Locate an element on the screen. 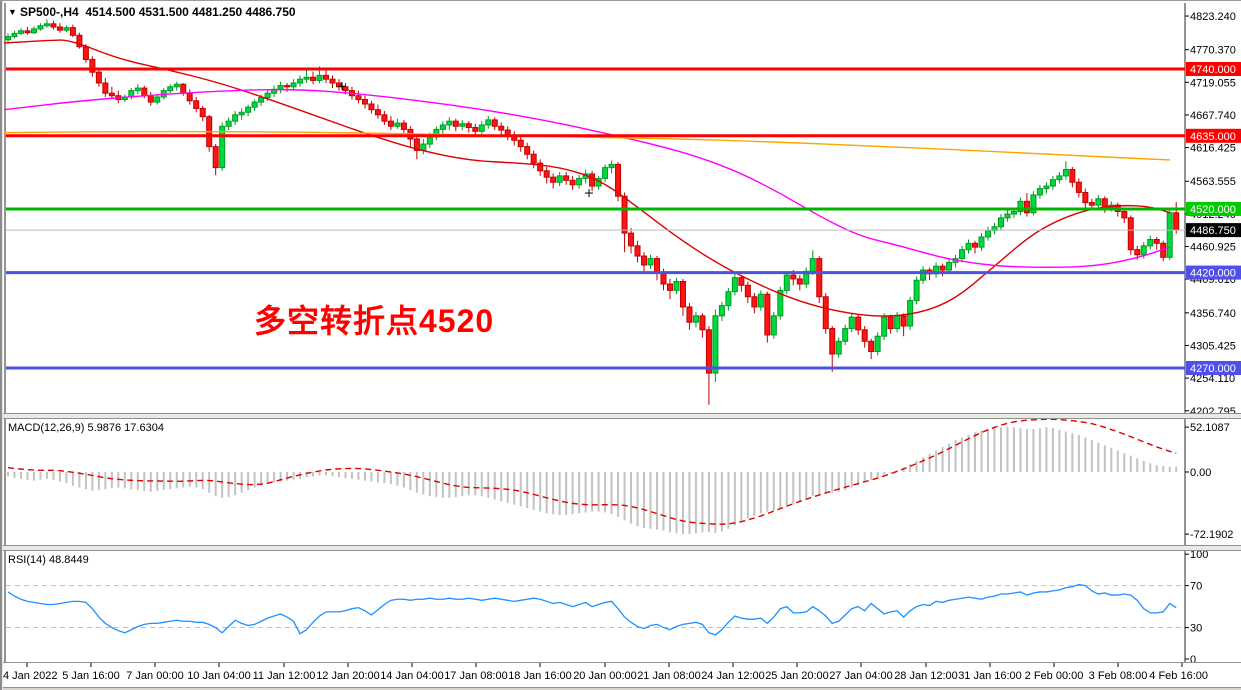  svg-text: 4635.000 is located at coordinates (1213, 137).